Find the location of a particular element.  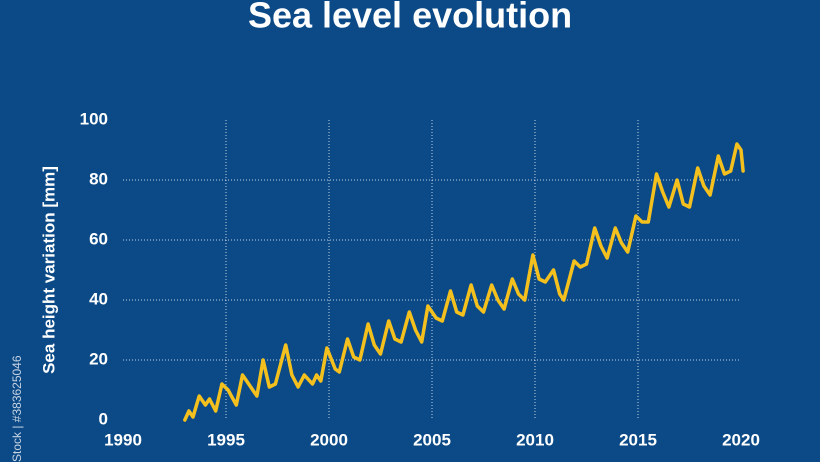

y-tick-label: 40 is located at coordinates (98, 298).